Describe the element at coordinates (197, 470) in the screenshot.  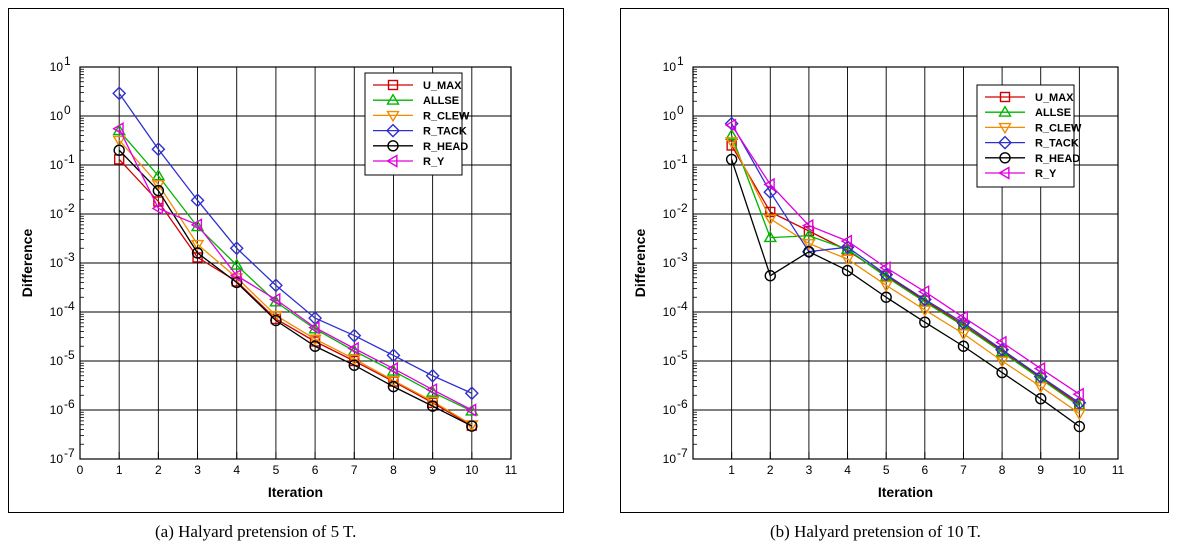
I see `x-tick-label: 3` at that location.